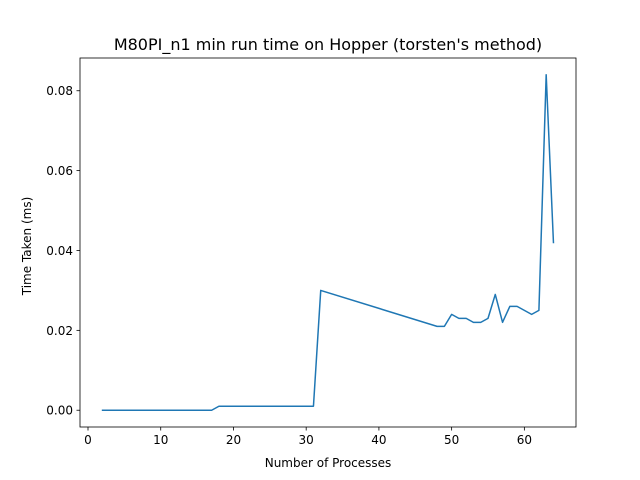 Image resolution: width=640 pixels, height=480 pixels. Describe the element at coordinates (160, 440) in the screenshot. I see `x-tick-label: 10` at that location.